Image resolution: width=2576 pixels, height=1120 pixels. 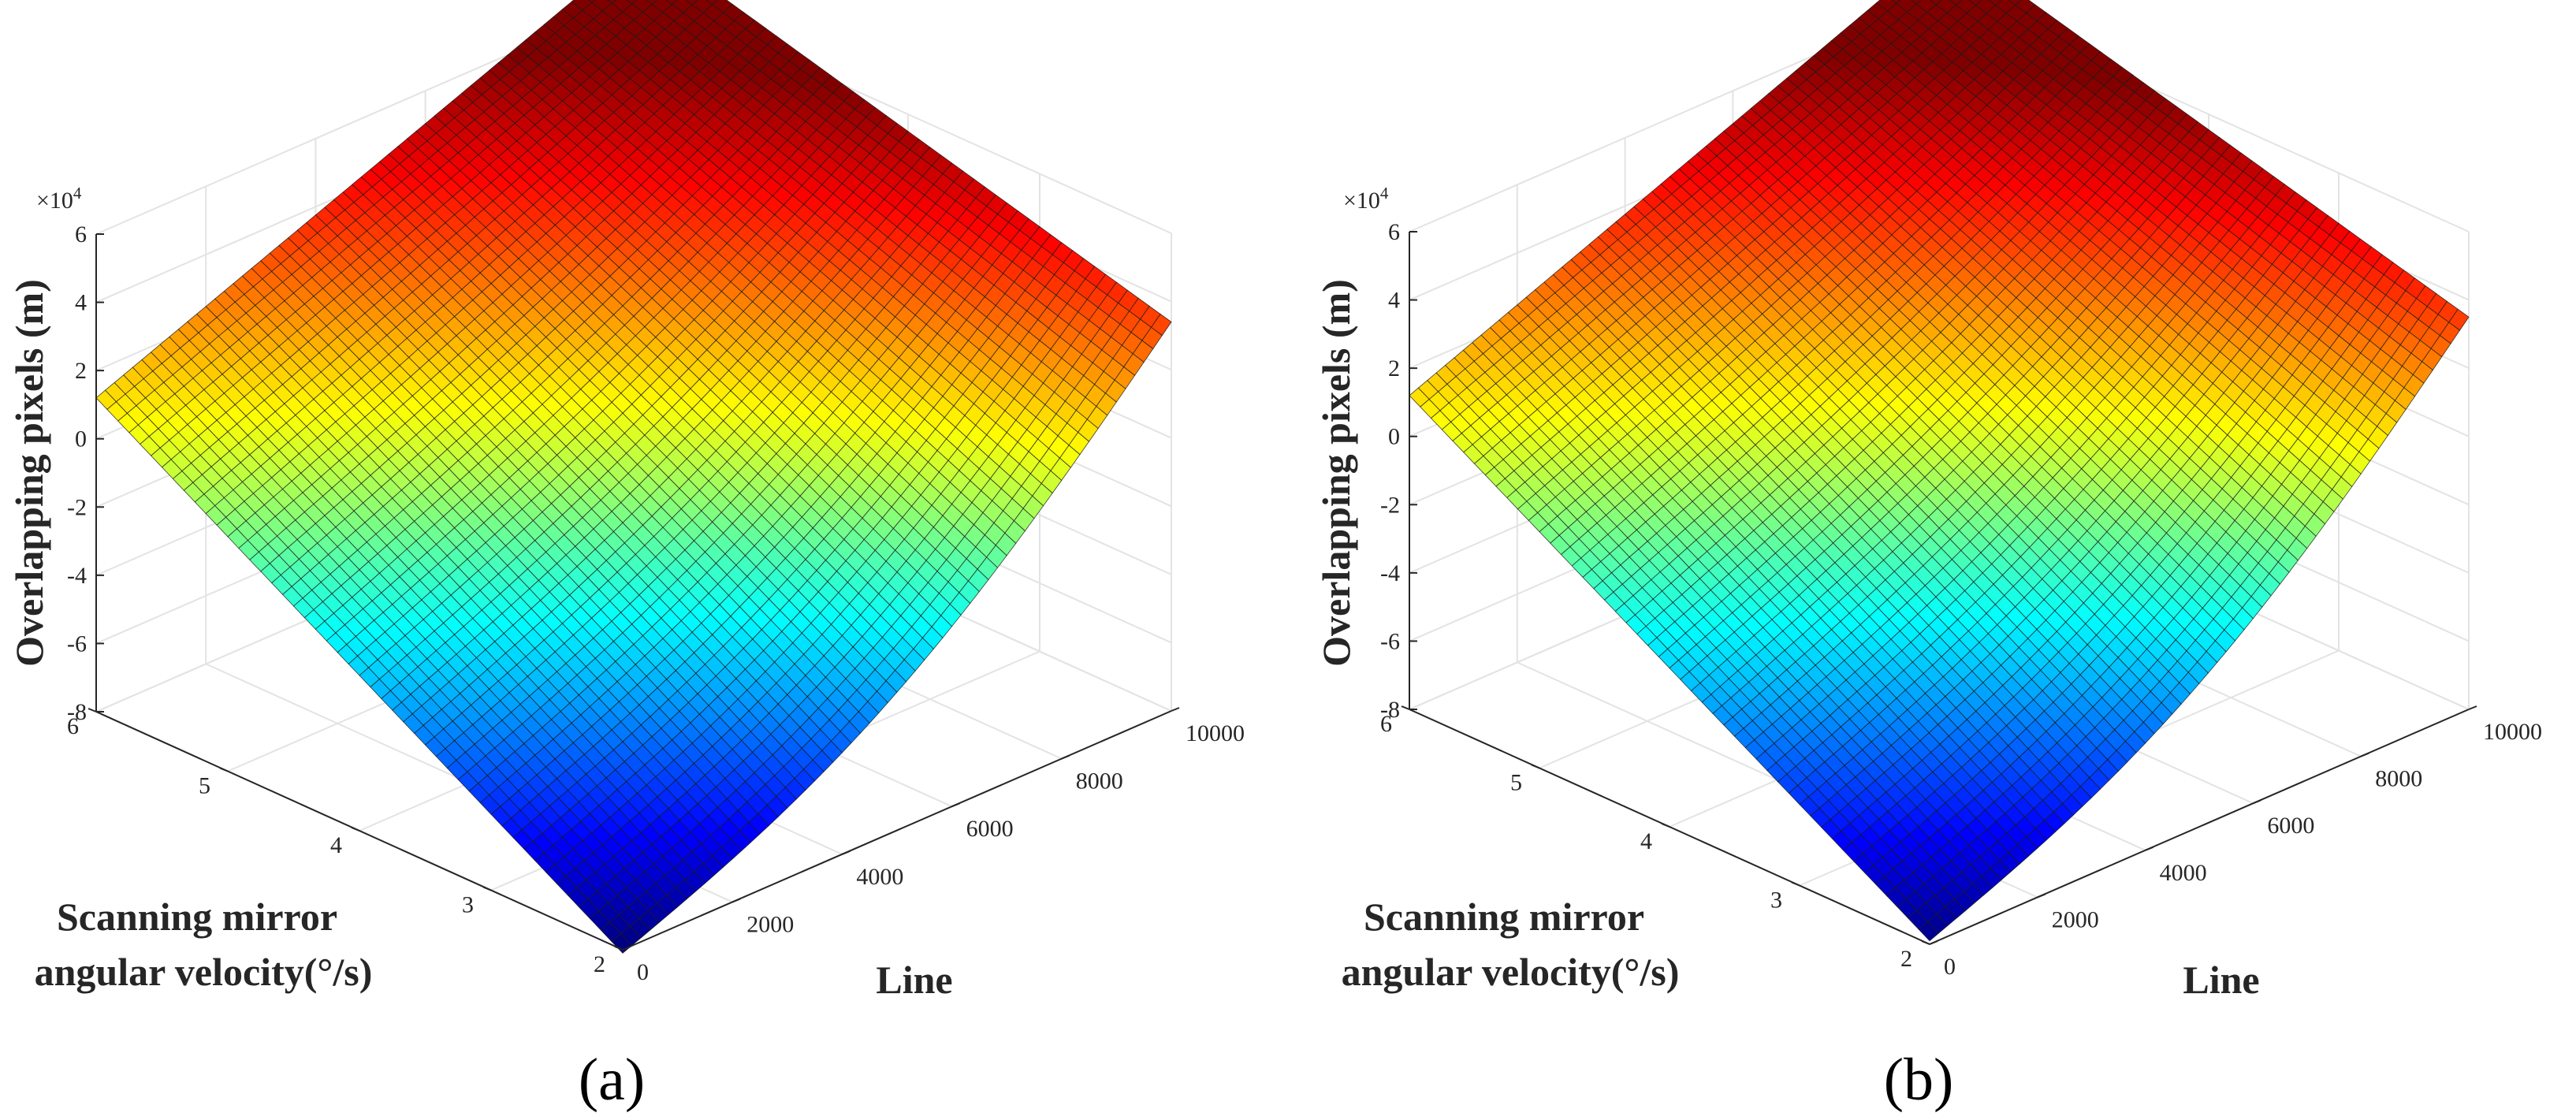 I want to click on y-tick-label: 3, so click(x=468, y=905).